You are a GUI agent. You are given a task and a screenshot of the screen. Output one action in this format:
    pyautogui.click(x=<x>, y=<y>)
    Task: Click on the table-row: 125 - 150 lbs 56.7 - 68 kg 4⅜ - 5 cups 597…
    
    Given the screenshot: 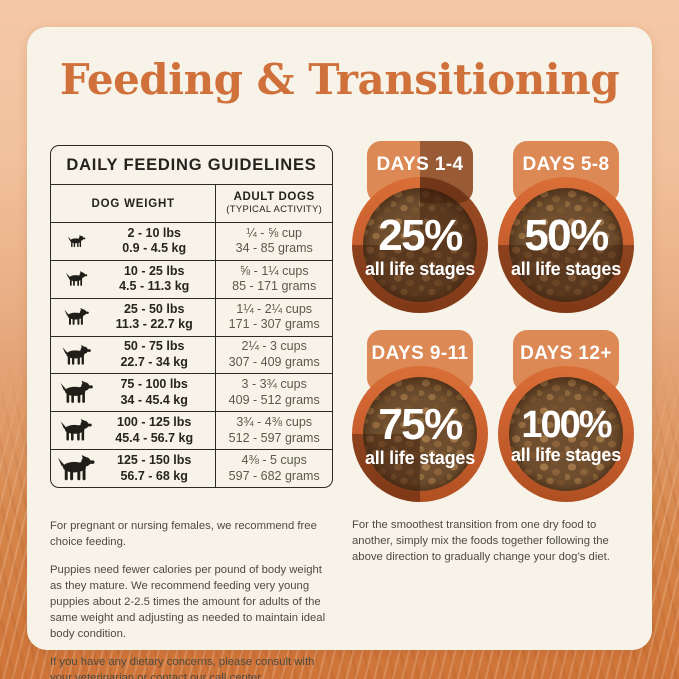 What is the action you would take?
    pyautogui.click(x=191, y=468)
    